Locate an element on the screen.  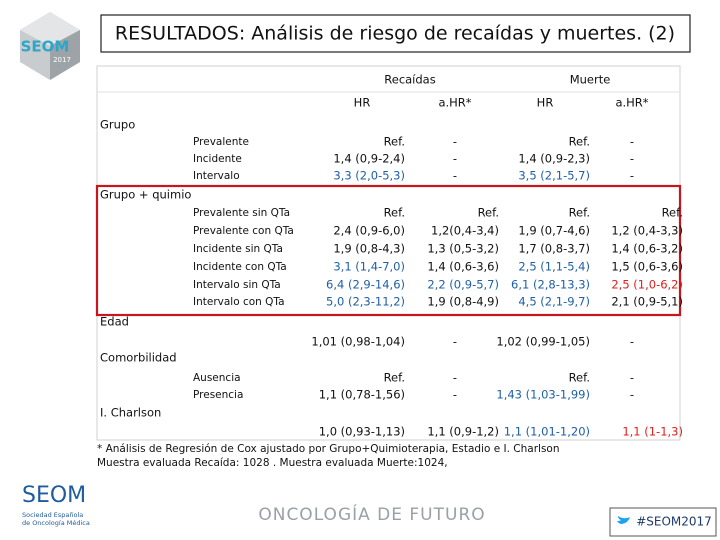
table-cell: 1,43 (1,03-1,99) is located at coordinates (543, 395).